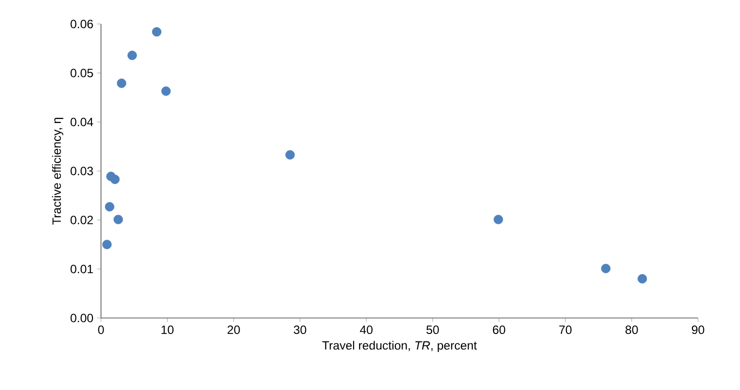 This screenshot has height=390, width=740. Describe the element at coordinates (499, 330) in the screenshot. I see `x-tick-label: 60` at that location.